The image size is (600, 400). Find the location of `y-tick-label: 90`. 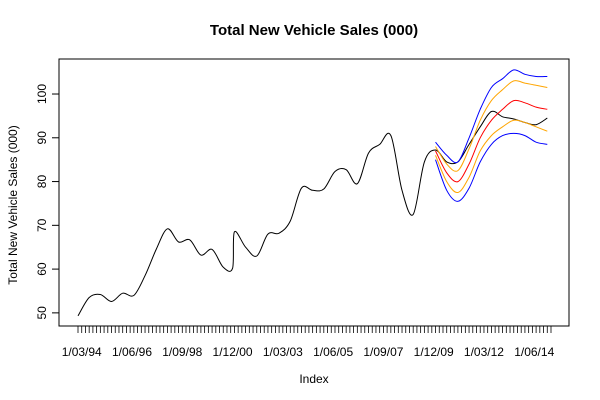

y-tick-label: 90 is located at coordinates (42, 138).